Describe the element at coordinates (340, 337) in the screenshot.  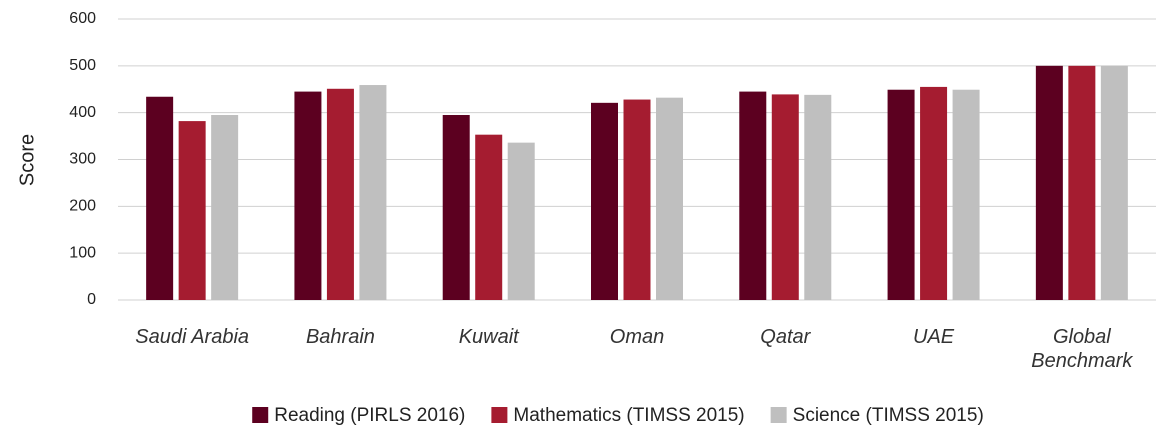
I see `x-tick-label: Bahrain` at that location.